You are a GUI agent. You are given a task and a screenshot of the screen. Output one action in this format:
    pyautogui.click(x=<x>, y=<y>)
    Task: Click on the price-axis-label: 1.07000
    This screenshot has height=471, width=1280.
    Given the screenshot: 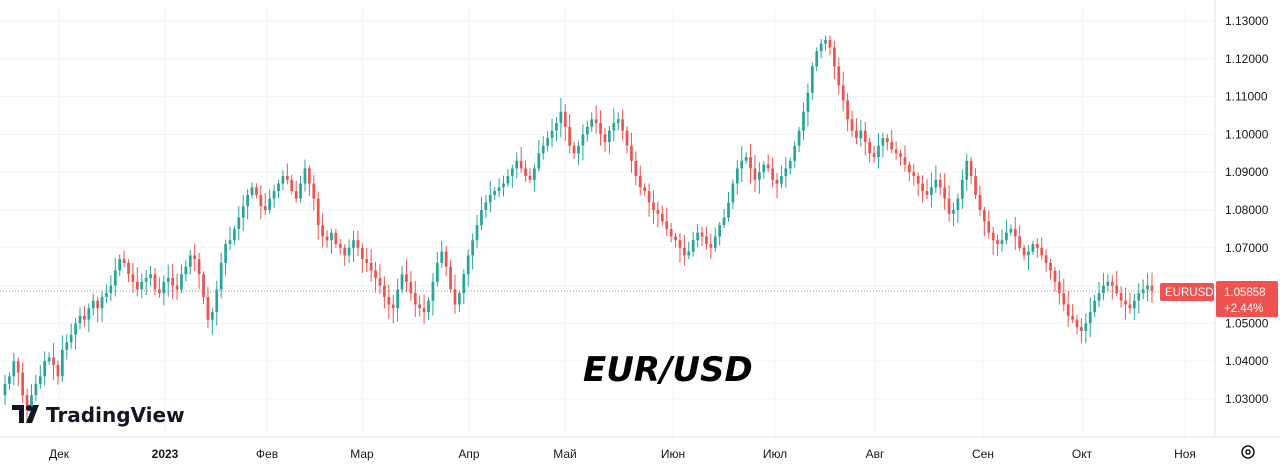 What is the action you would take?
    pyautogui.click(x=1247, y=248)
    